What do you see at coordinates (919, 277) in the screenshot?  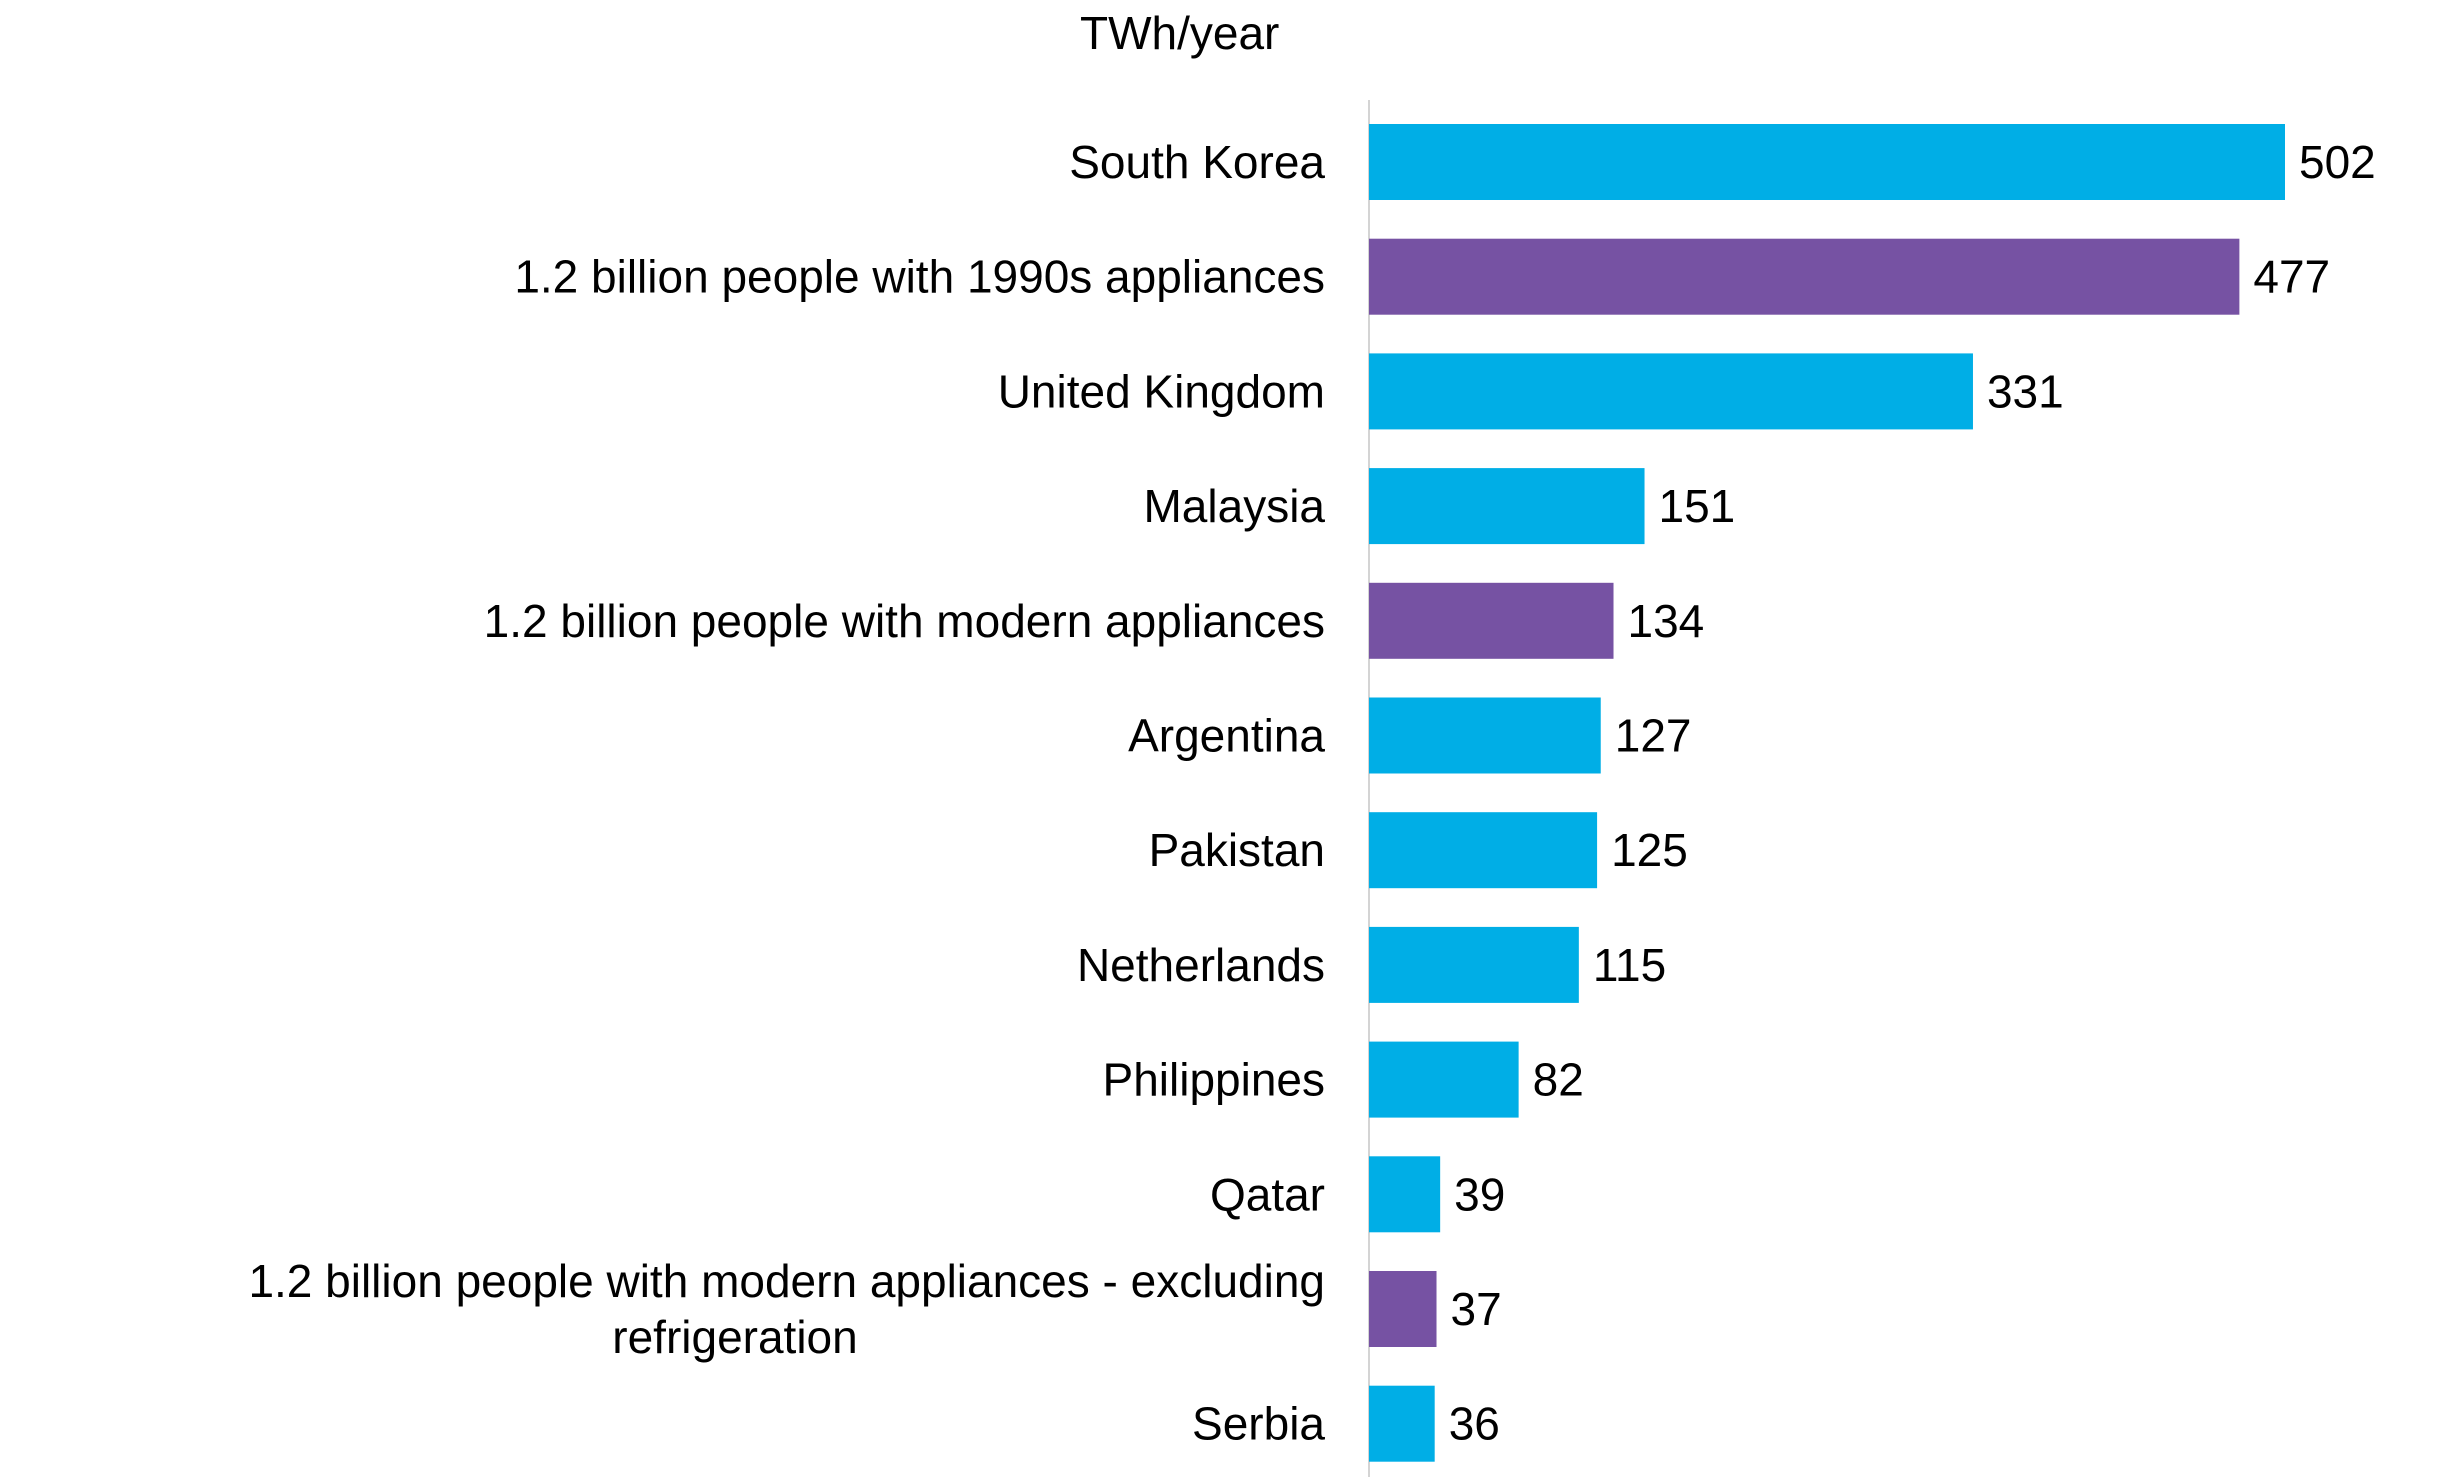 I see `category-label-1: 1.2 billion people with 1990s appliances` at bounding box center [919, 277].